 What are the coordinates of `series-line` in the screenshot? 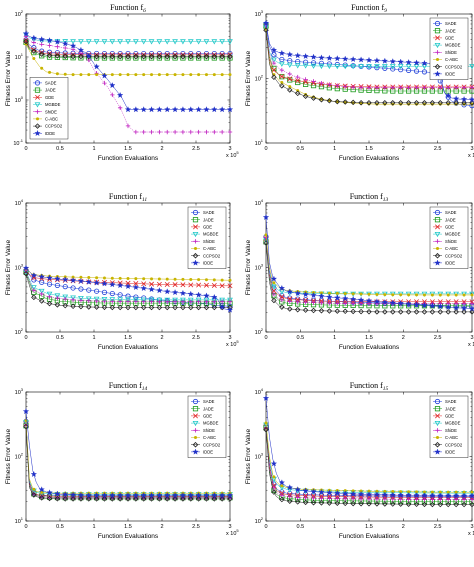 It's located at (368, 274).